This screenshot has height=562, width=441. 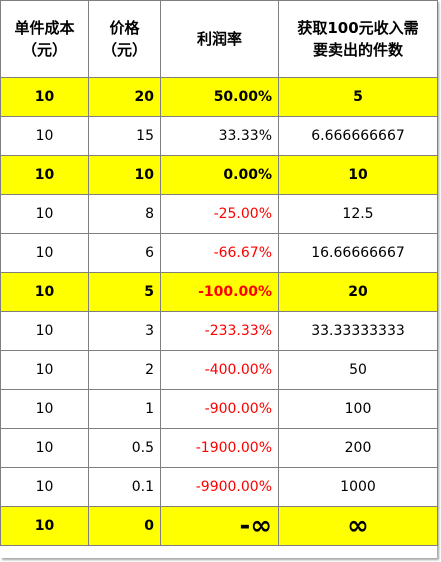 I want to click on cell-price: 1, so click(x=124, y=409).